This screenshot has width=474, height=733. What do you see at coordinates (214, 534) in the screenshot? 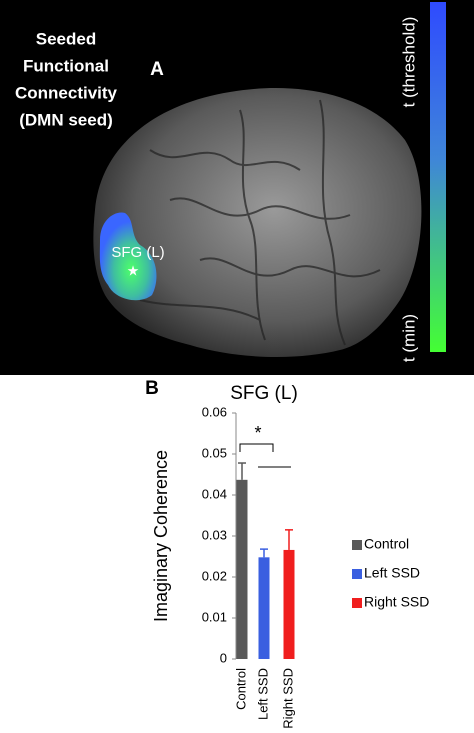
I see `y-tick-label: 0.03` at bounding box center [214, 534].